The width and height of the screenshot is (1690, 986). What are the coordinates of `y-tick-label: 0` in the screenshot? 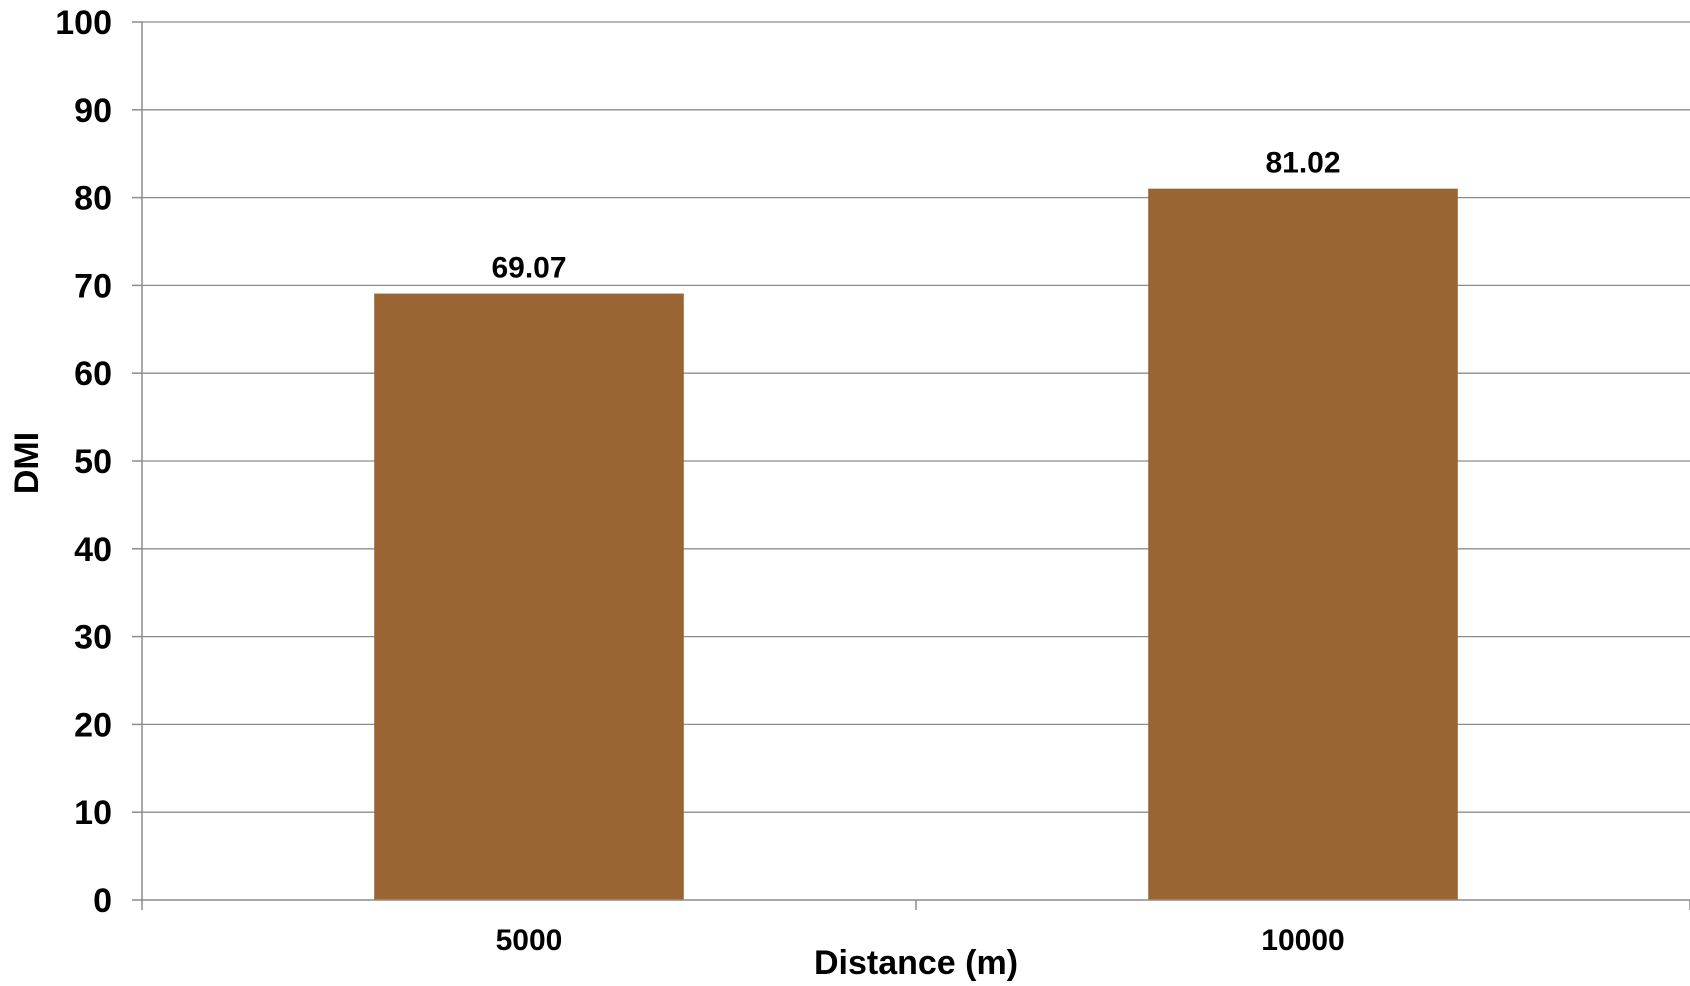 It's located at (102, 901).